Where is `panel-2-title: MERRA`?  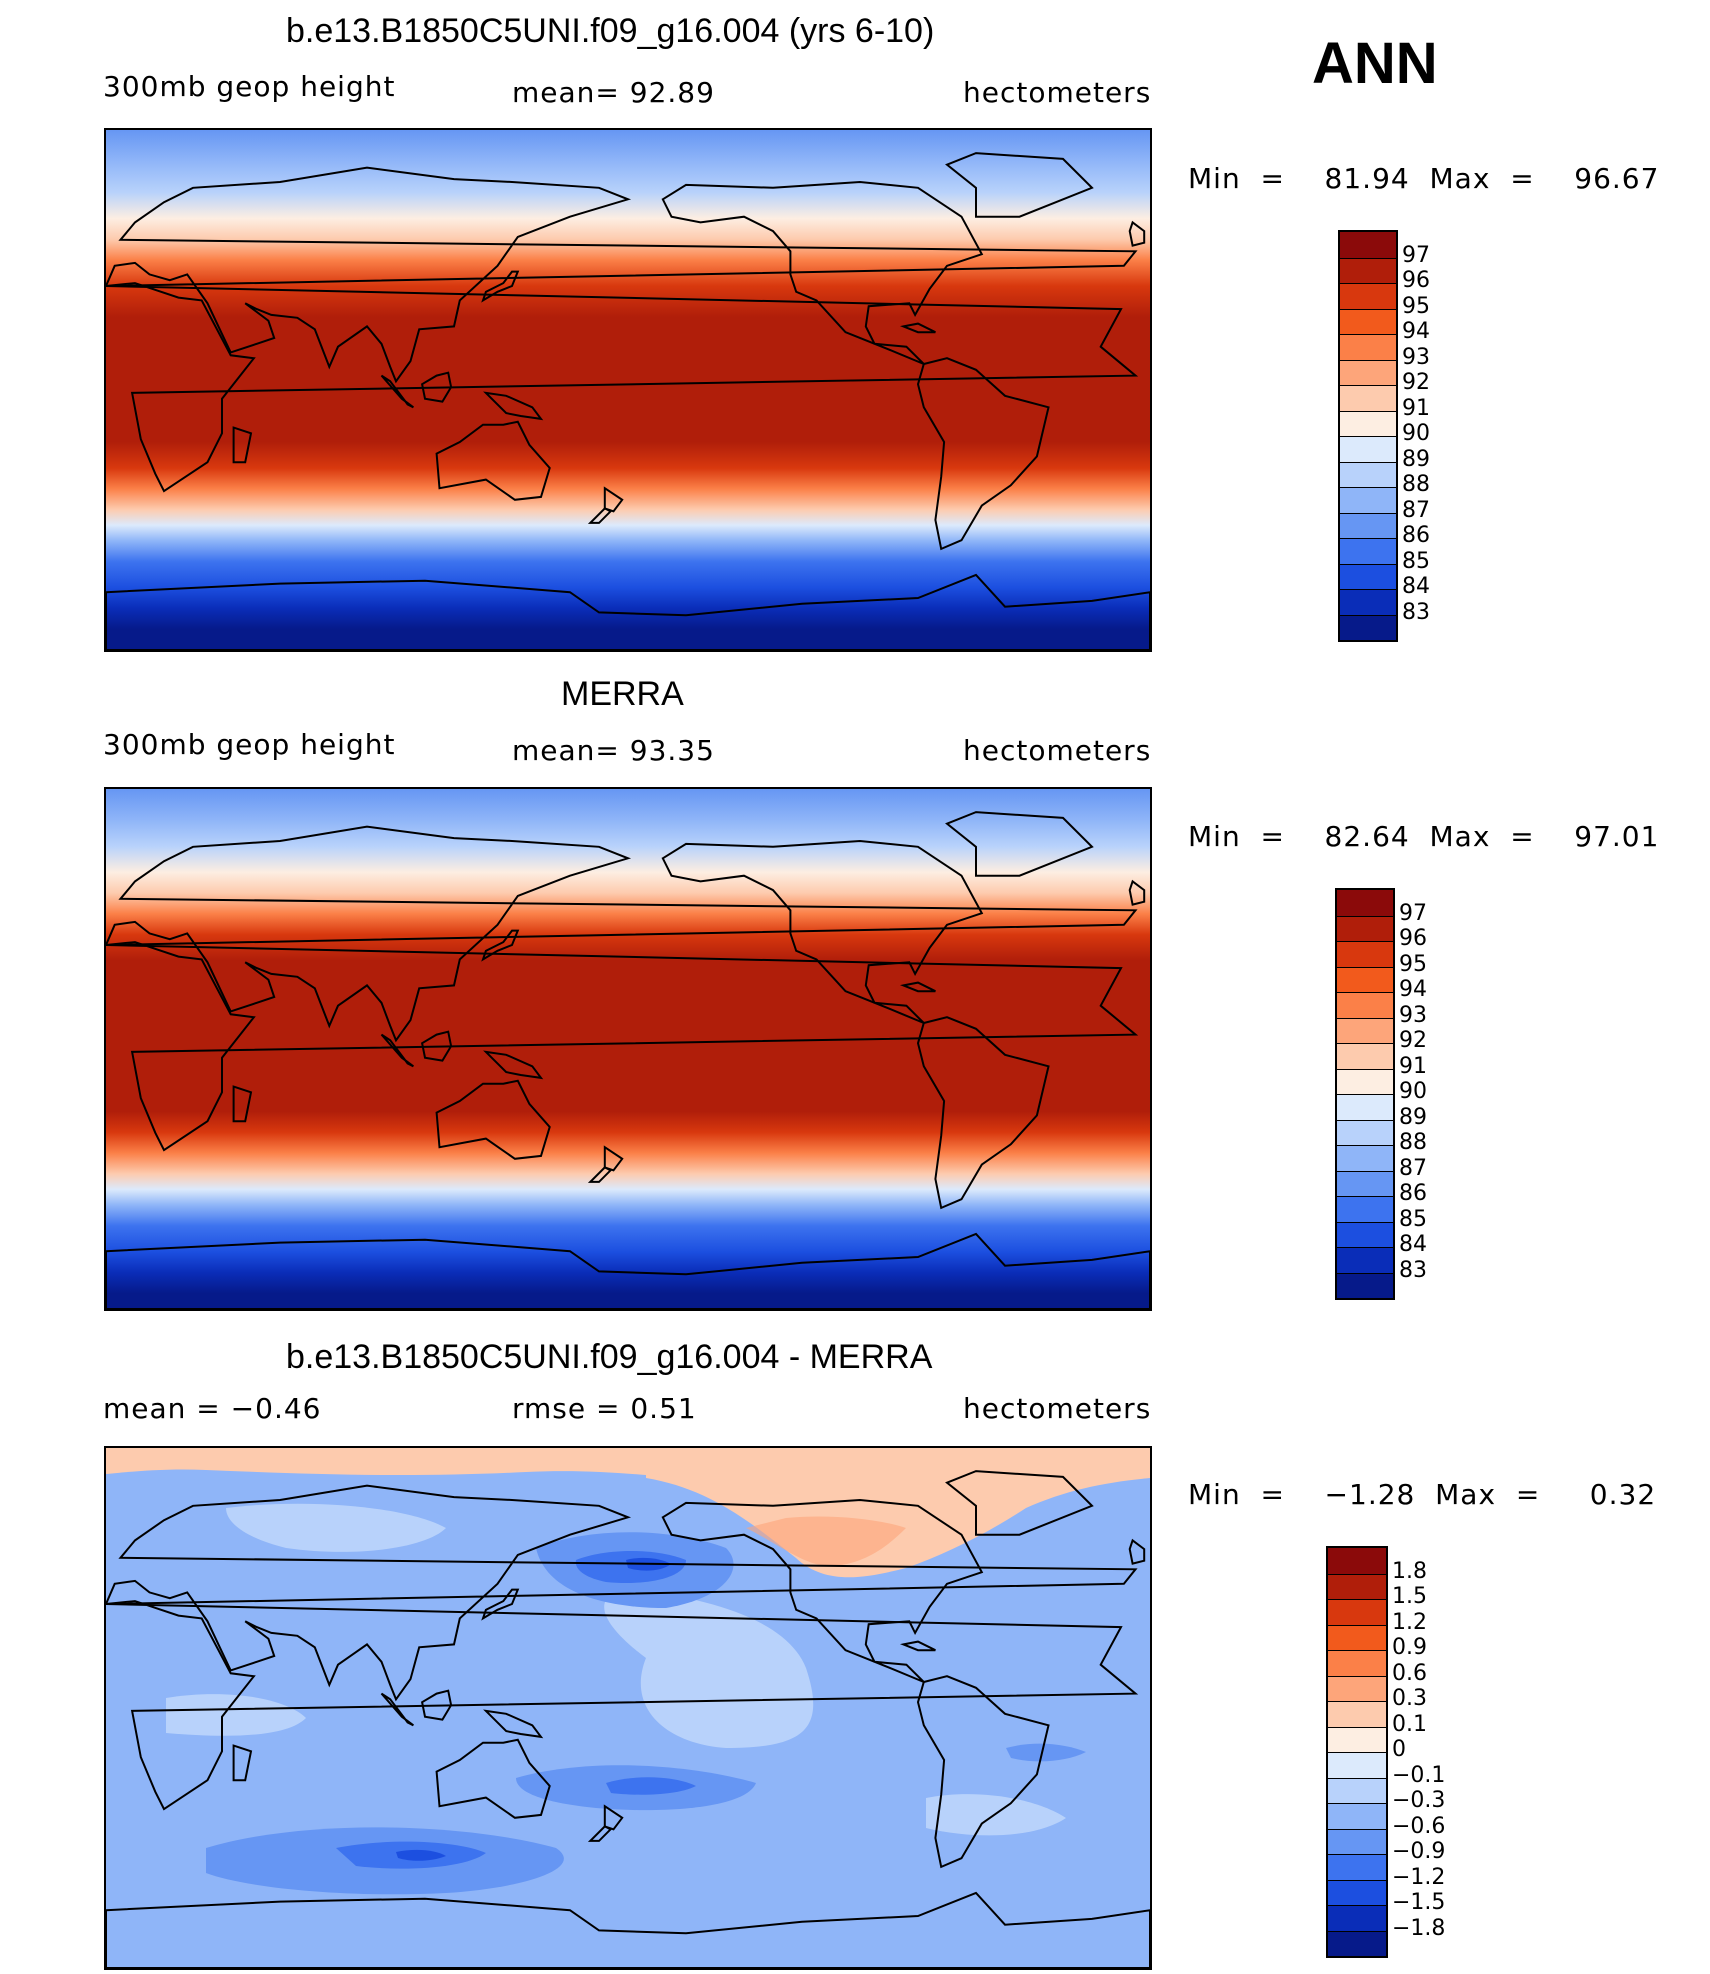
panel-2-title: MERRA is located at coordinates (622, 694).